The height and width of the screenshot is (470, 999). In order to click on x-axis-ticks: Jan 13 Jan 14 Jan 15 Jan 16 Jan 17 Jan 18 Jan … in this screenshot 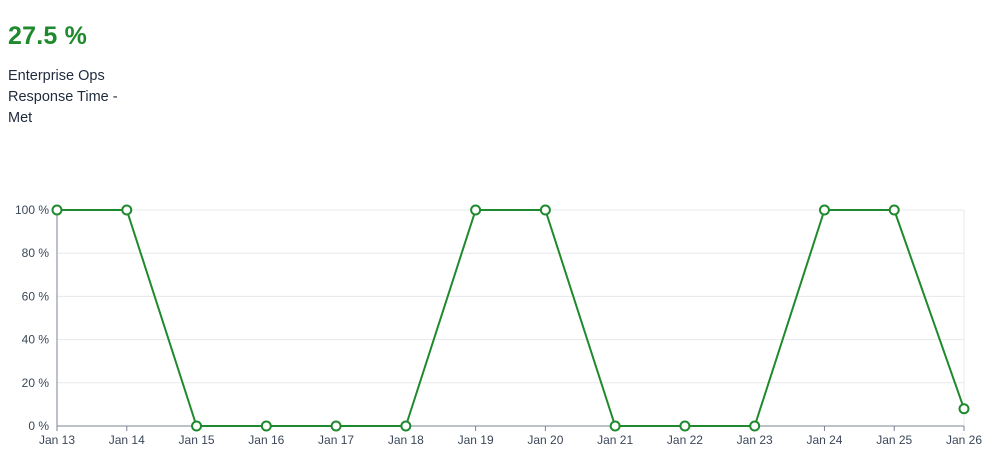, I will do `click(510, 436)`.